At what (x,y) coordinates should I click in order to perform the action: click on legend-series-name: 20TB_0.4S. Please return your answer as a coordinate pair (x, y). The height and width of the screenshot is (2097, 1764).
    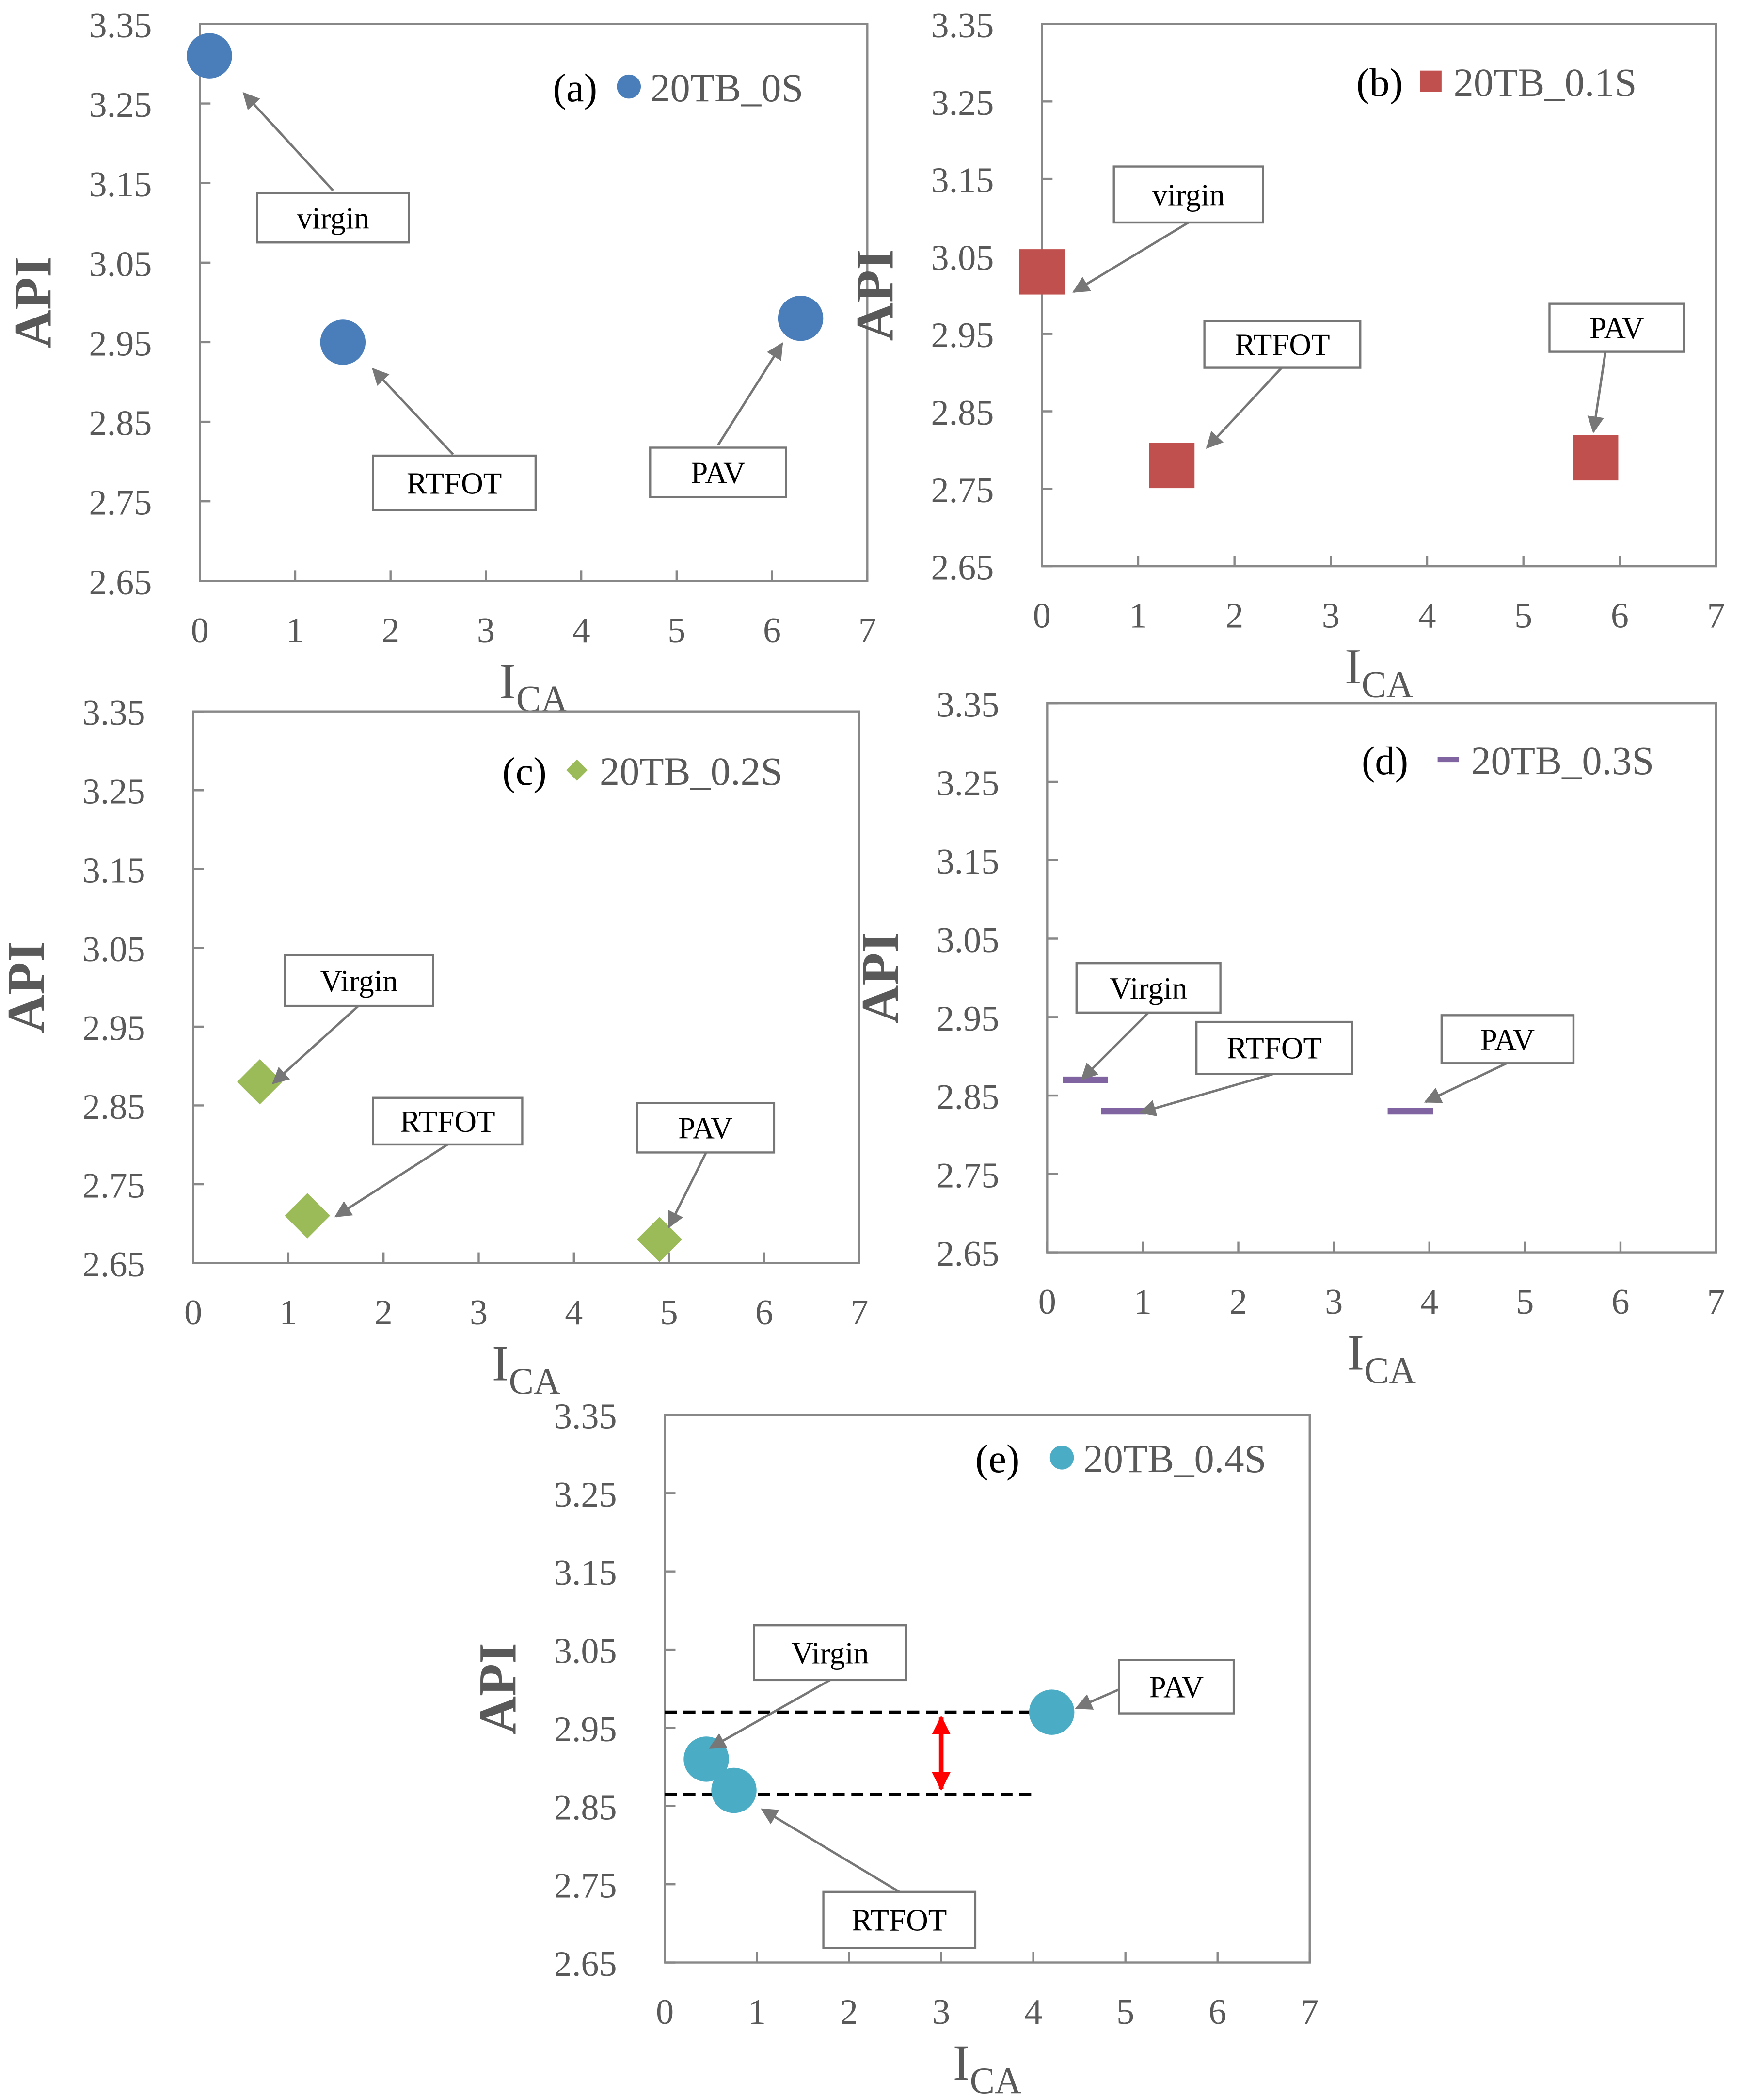
    Looking at the image, I should click on (1175, 1459).